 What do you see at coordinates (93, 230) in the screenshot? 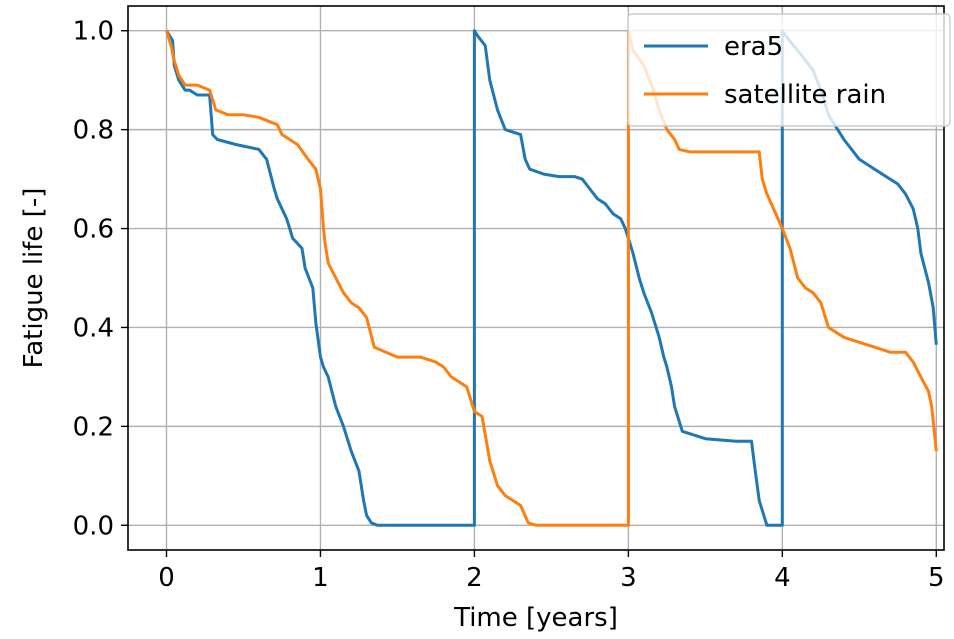
I see `y-tick-label: 0.6` at bounding box center [93, 230].